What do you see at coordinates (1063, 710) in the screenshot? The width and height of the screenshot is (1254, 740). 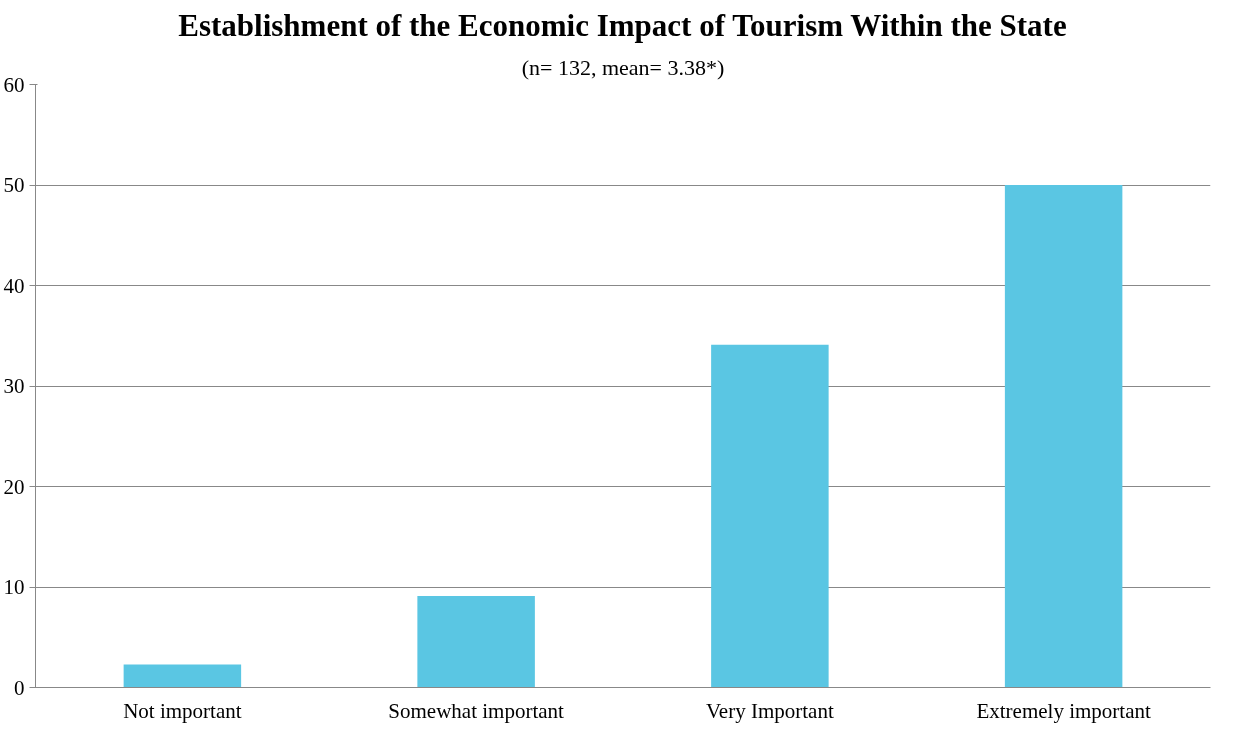 I see `x-tick-label: Extremely important` at bounding box center [1063, 710].